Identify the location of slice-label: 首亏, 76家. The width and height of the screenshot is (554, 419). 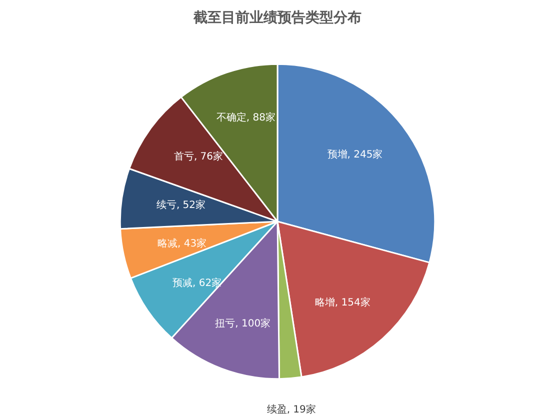
(199, 156).